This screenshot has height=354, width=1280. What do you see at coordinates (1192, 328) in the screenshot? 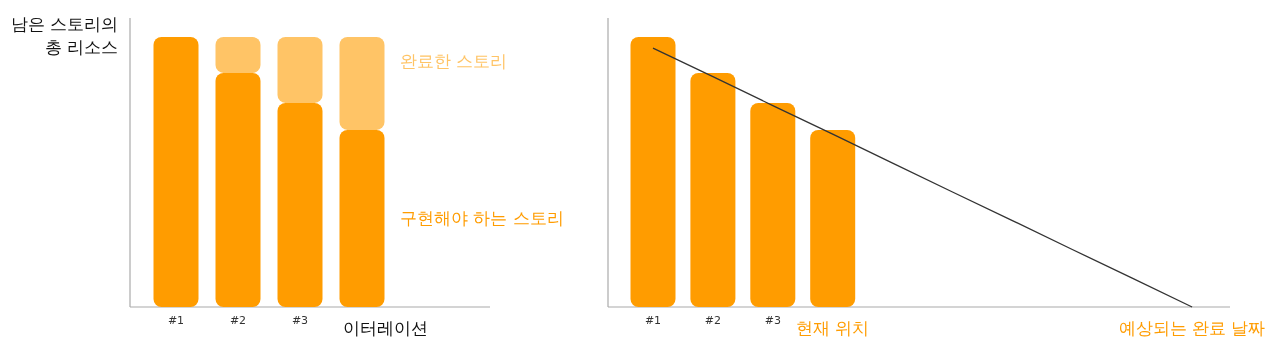
I see `text: 예상되는 완료 날짜` at bounding box center [1192, 328].